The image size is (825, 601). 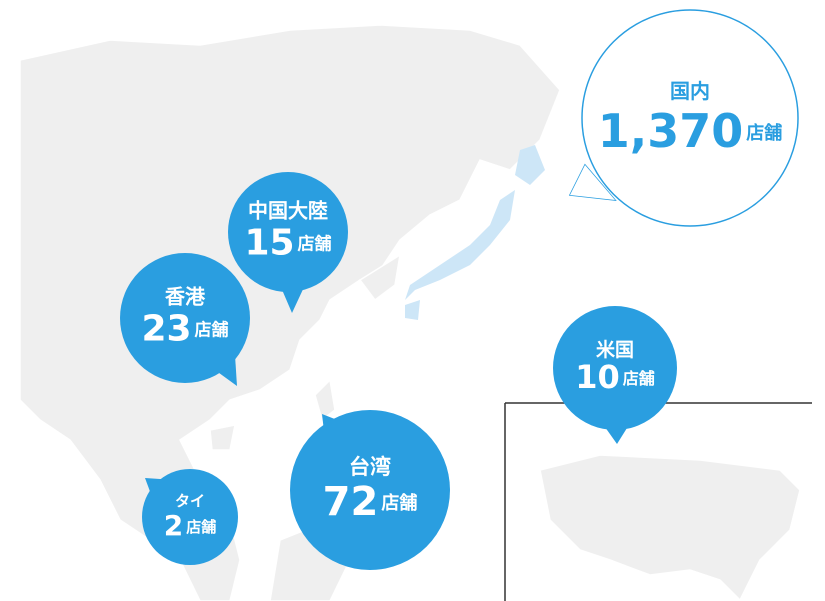 What do you see at coordinates (370, 467) in the screenshot?
I see `region-name: 台湾` at bounding box center [370, 467].